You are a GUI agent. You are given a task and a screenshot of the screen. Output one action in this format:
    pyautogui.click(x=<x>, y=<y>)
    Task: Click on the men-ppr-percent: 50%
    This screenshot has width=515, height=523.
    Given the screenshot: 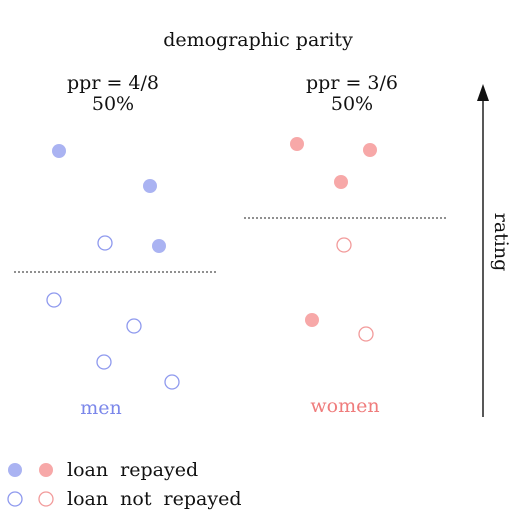 What is the action you would take?
    pyautogui.click(x=113, y=104)
    